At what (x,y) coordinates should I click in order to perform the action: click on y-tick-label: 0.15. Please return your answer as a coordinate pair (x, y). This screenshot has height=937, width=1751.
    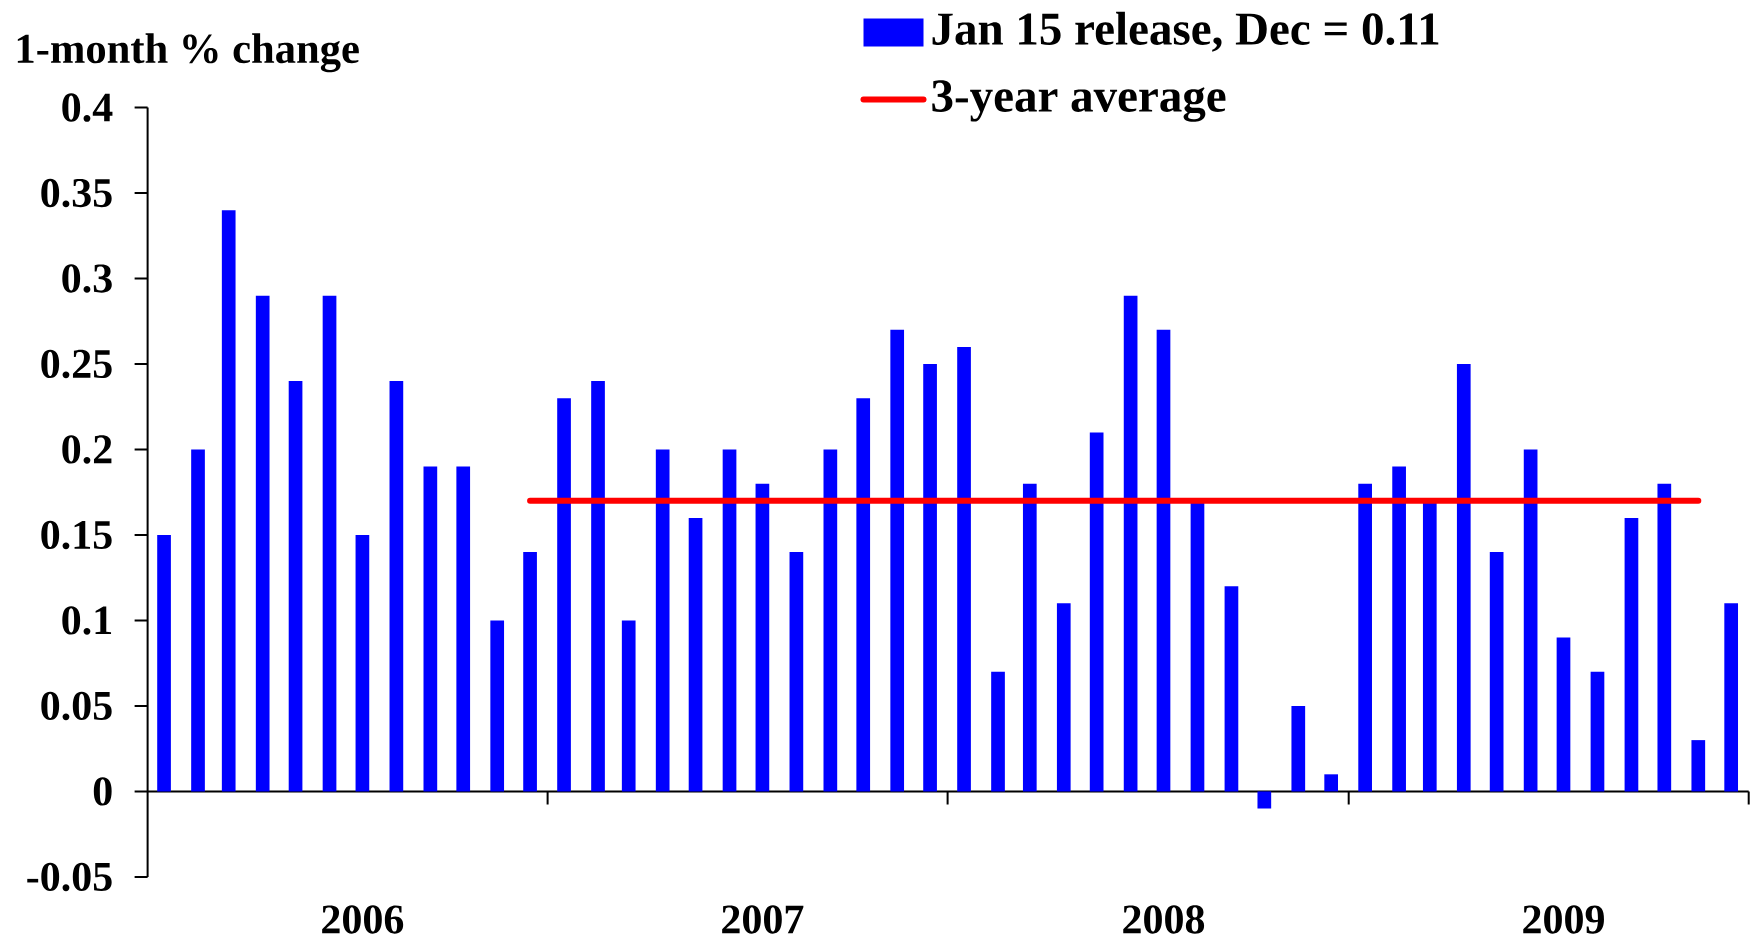
    Looking at the image, I should click on (76, 535).